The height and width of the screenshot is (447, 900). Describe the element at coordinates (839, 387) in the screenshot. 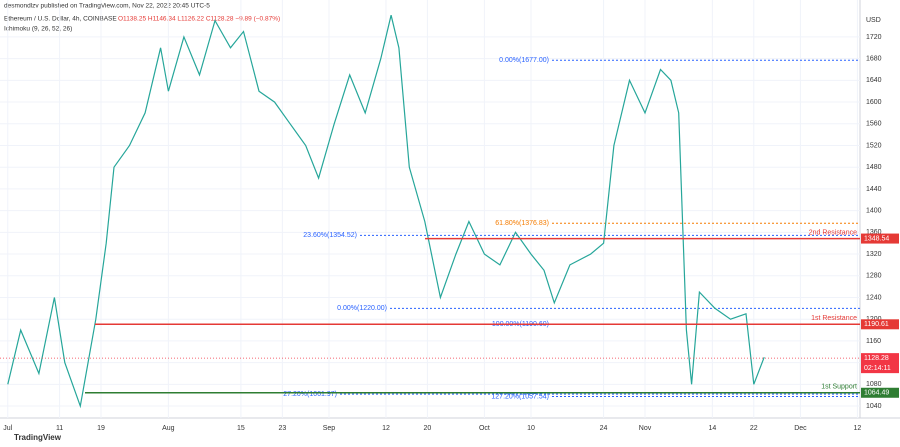

I see `level-label: 1st Support` at that location.